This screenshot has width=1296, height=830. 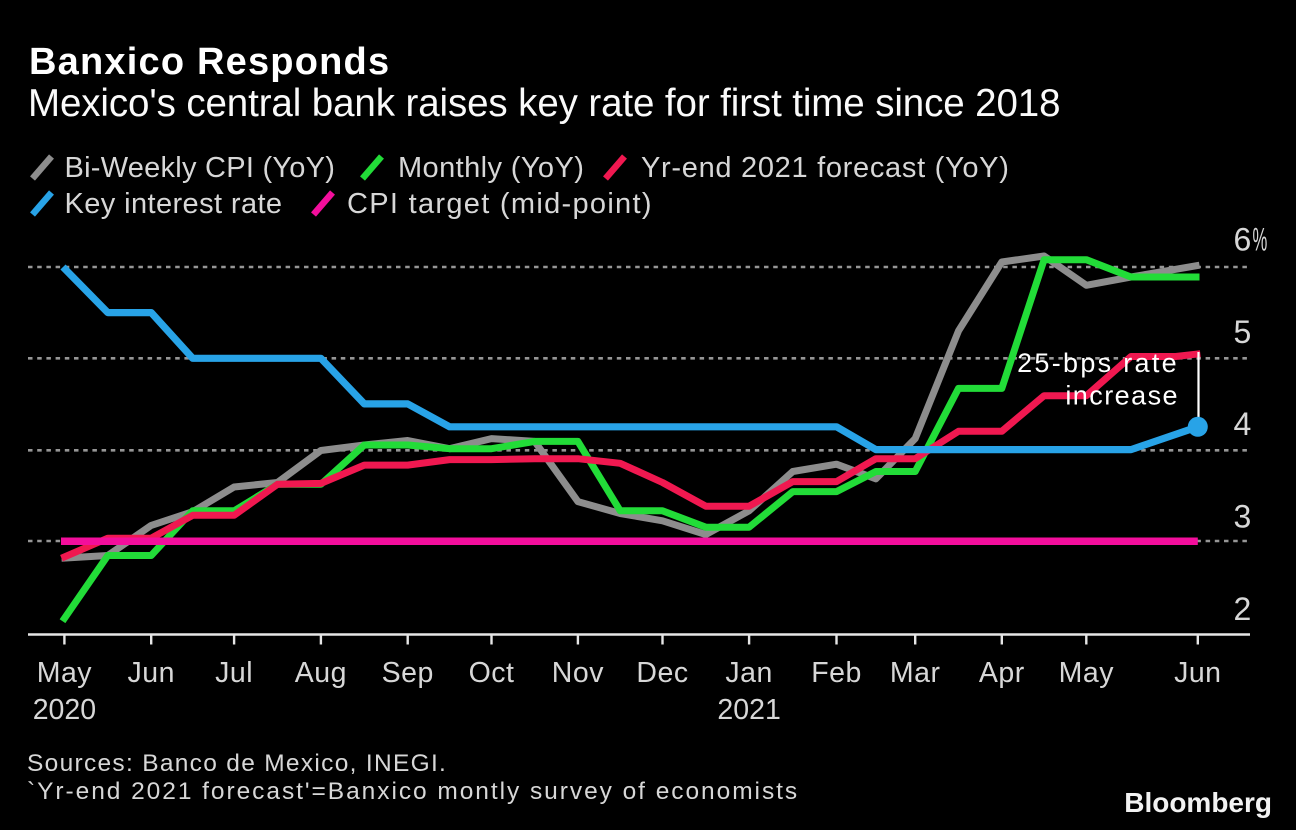 I want to click on svg-text: 3, so click(x=1243, y=517).